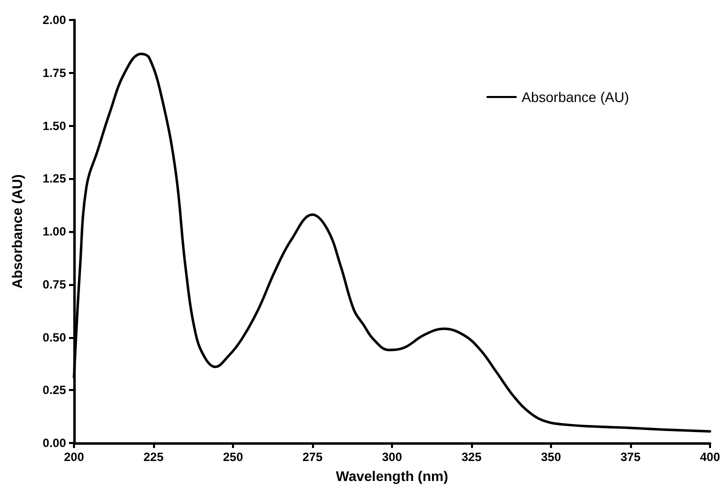  What do you see at coordinates (54, 179) in the screenshot?
I see `y-tick-label: 1.25` at bounding box center [54, 179].